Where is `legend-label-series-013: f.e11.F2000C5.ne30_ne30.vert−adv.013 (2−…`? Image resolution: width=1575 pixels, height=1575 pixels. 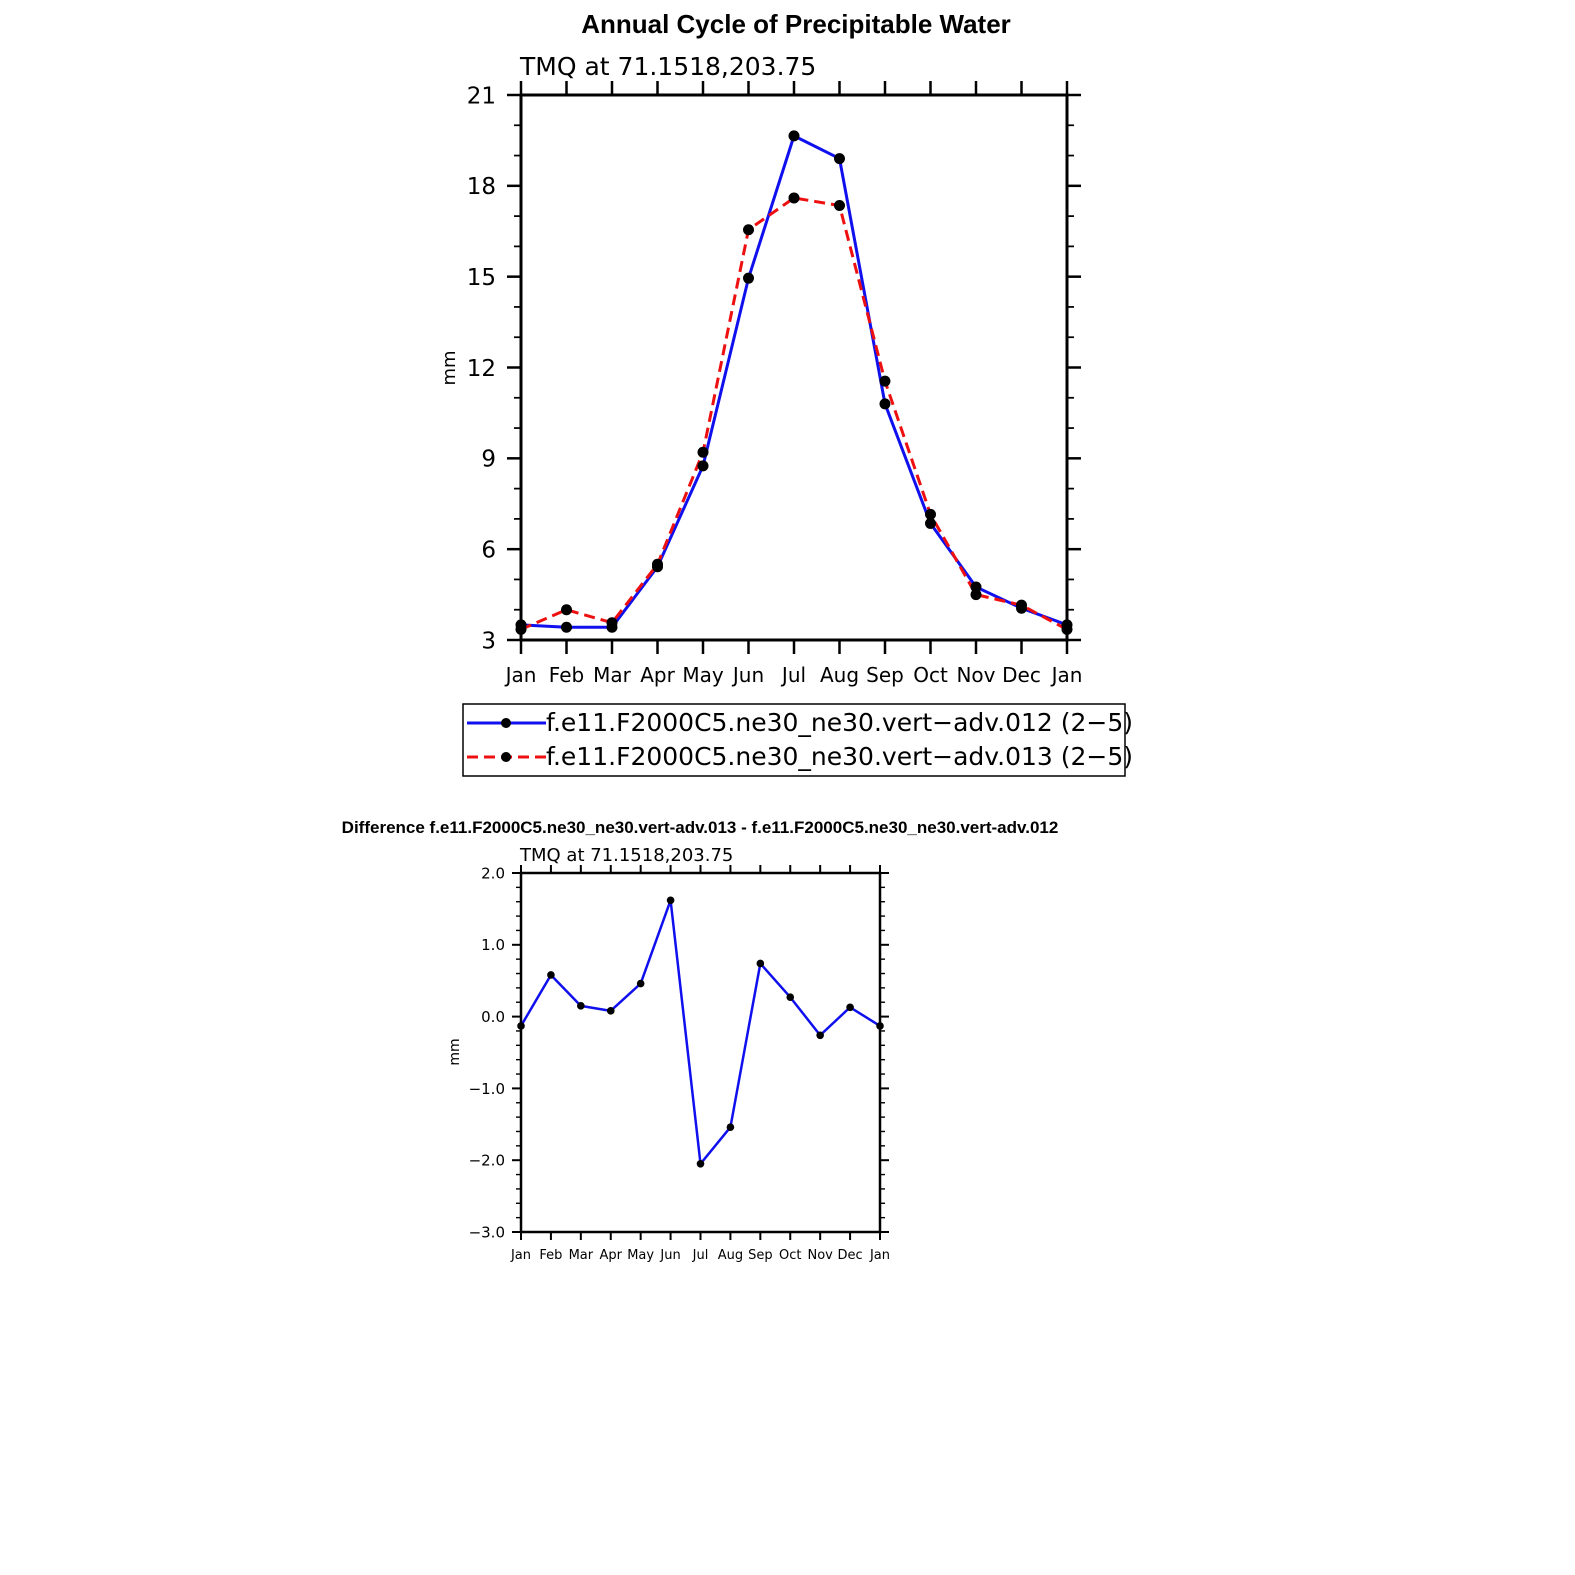 legend-label-series-013: f.e11.F2000C5.ne30_ne30.vert−adv.013 (2−… is located at coordinates (839, 756).